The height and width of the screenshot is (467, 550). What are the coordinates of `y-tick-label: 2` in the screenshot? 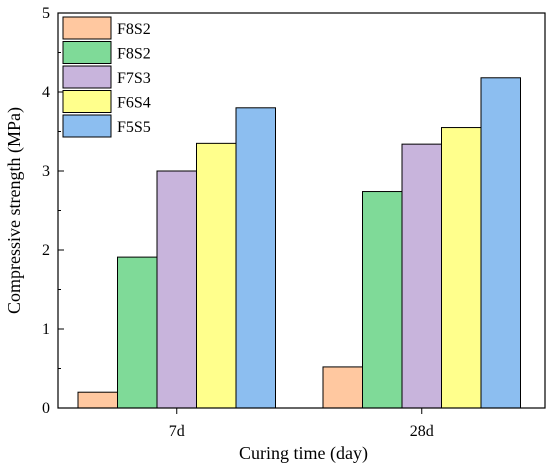 It's located at (46, 250).